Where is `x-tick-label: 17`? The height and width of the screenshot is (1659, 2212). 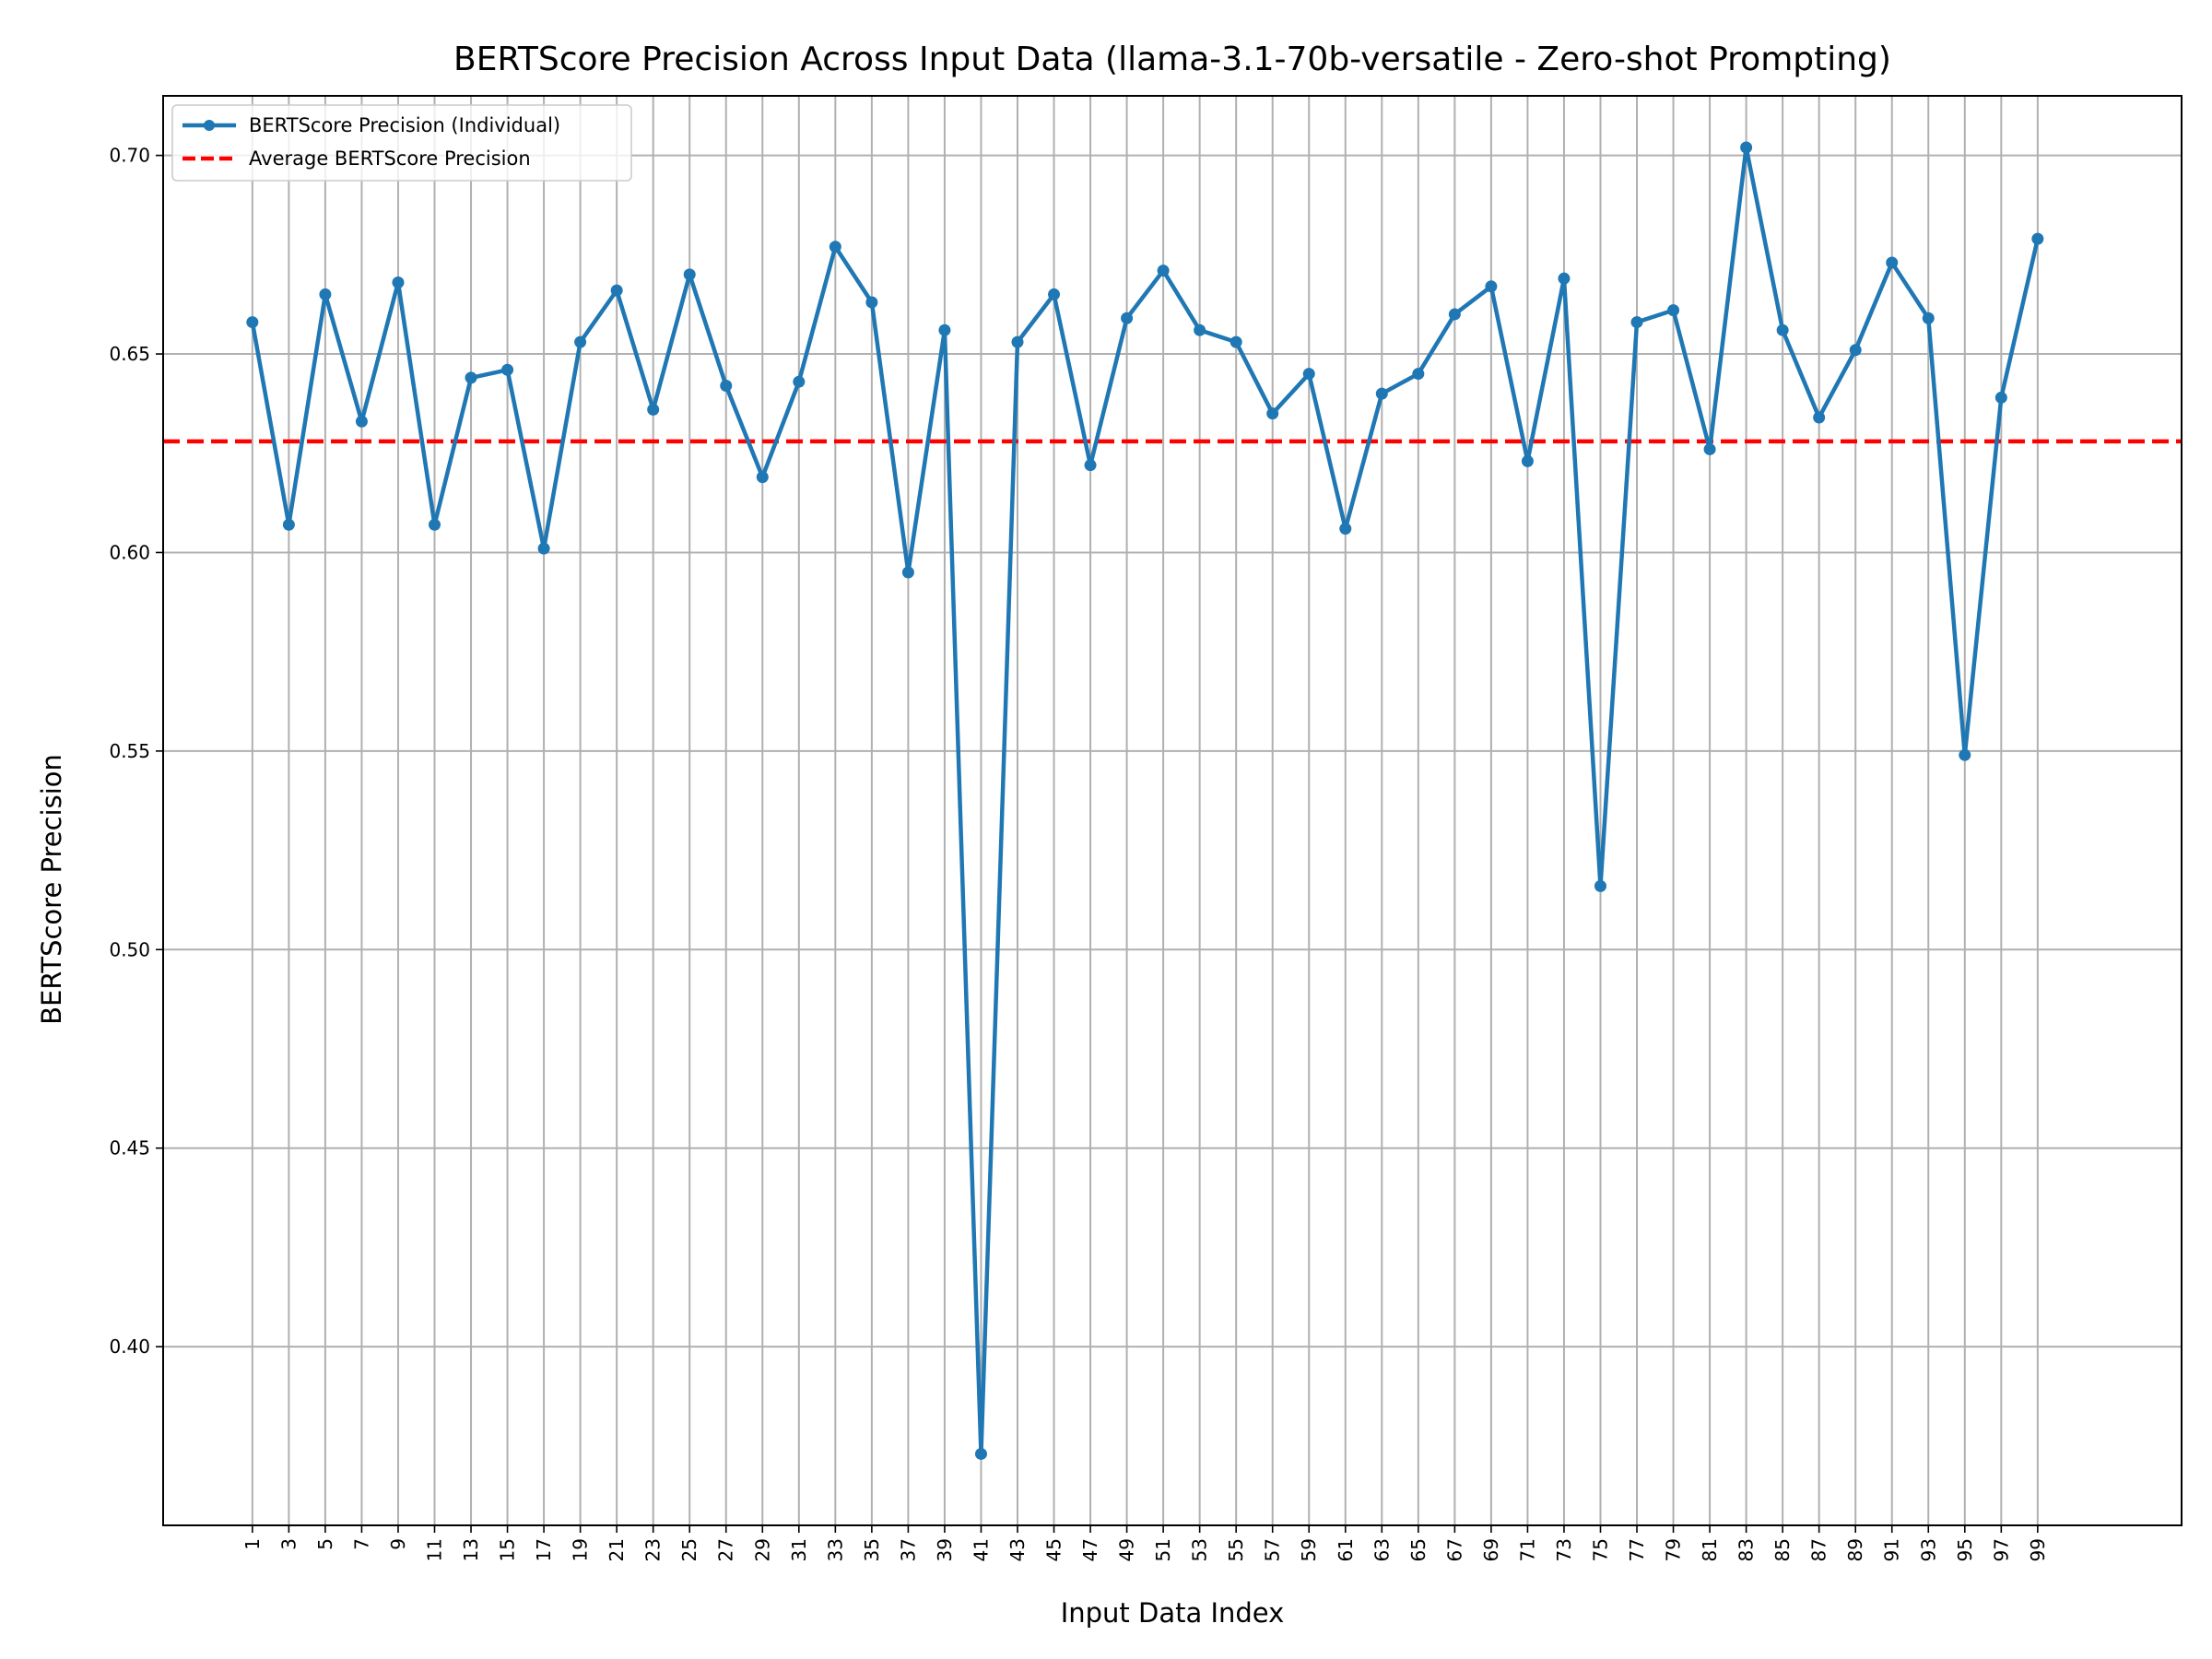 x-tick-label: 17 is located at coordinates (544, 1549).